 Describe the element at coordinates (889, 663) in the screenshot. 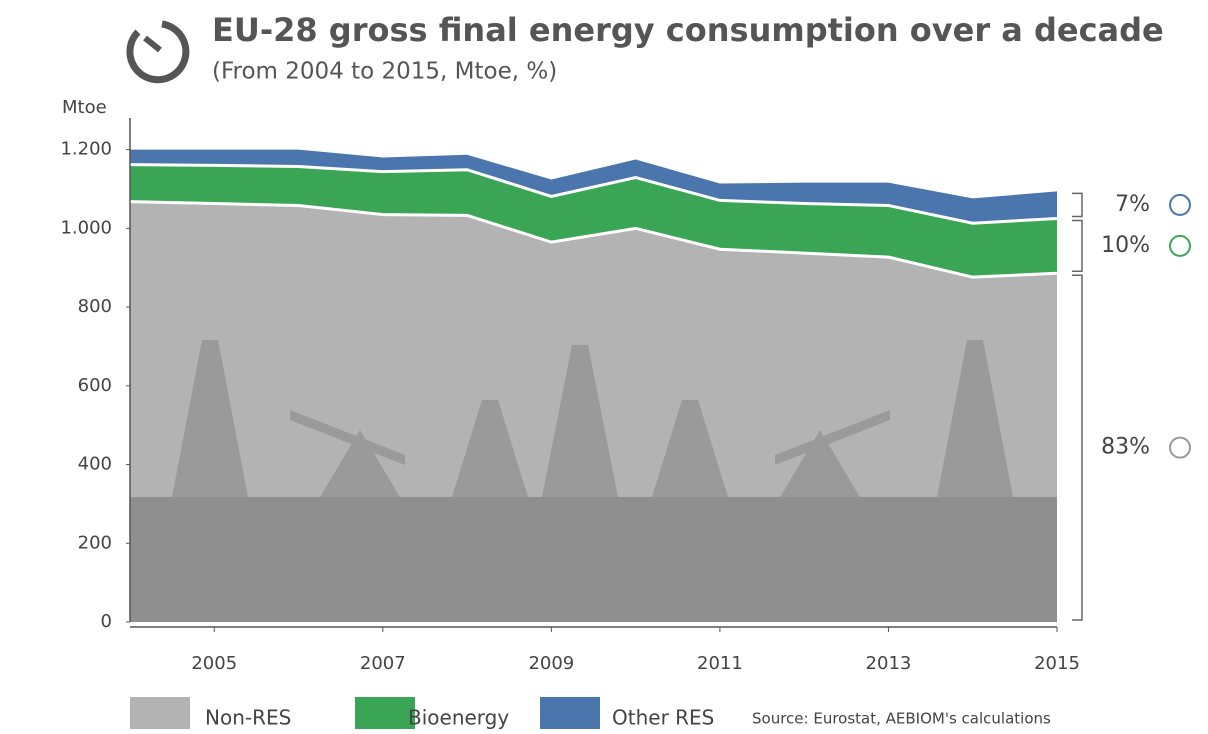

I see `x-tick-label: 2013` at that location.